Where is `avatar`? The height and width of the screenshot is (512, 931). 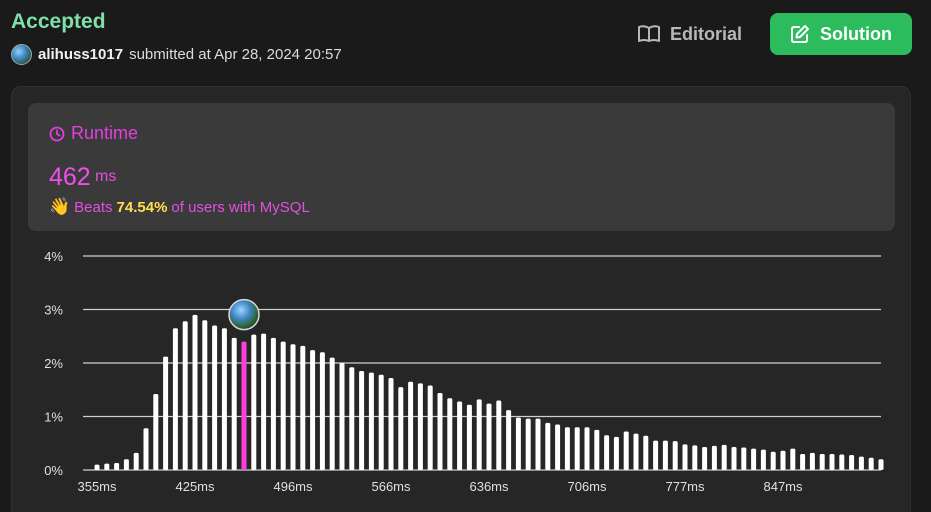 avatar is located at coordinates (21, 54).